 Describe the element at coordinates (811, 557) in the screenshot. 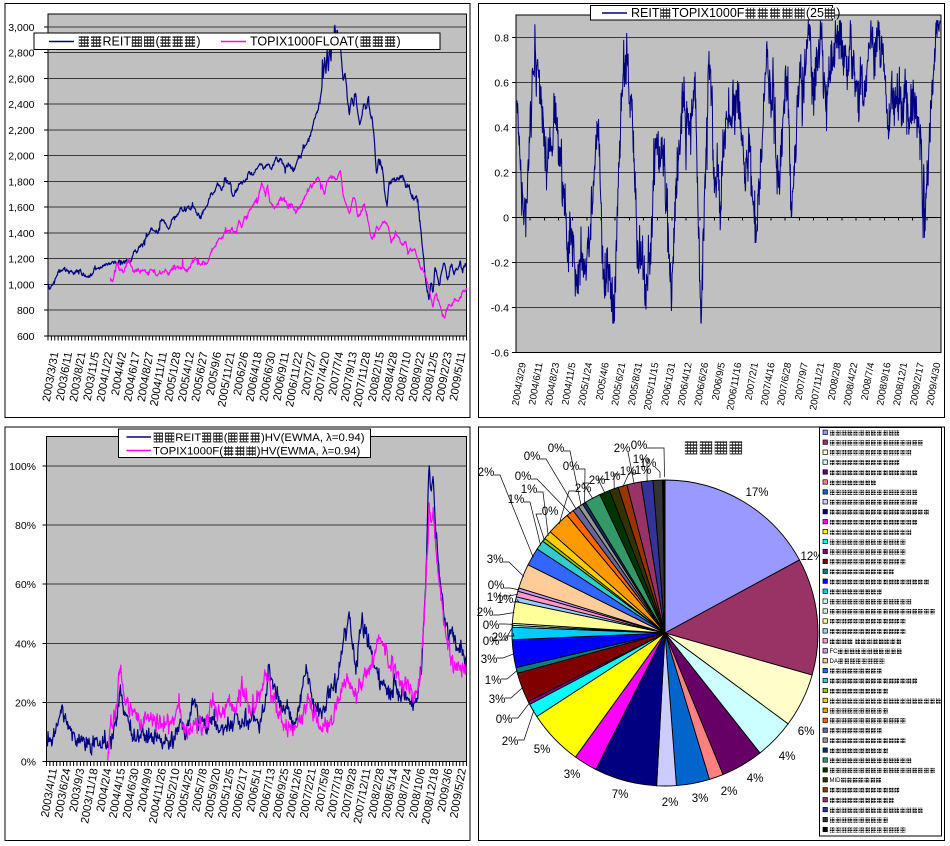

I see `svg-text: 12%` at that location.